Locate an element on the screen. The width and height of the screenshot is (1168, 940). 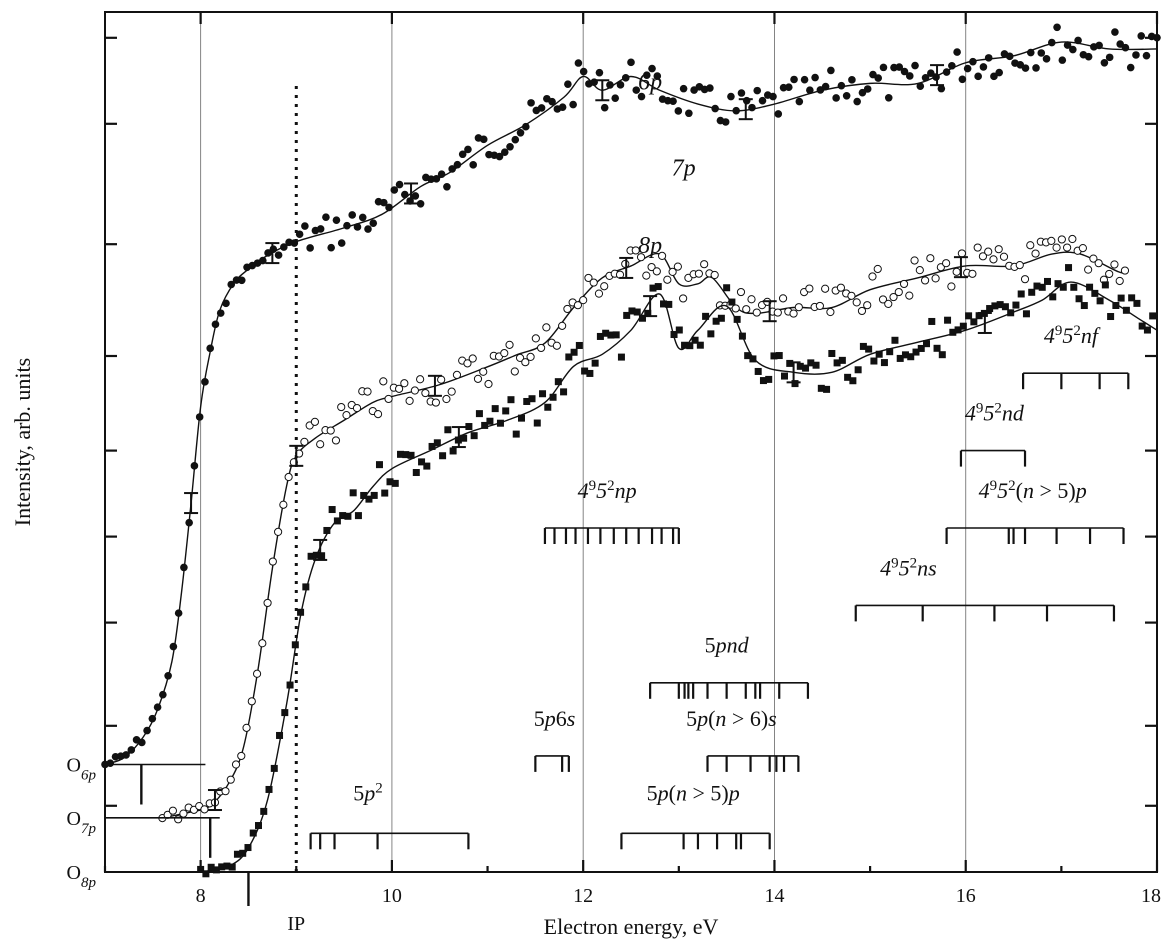
x-tick-label: 18 is located at coordinates (1151, 896).